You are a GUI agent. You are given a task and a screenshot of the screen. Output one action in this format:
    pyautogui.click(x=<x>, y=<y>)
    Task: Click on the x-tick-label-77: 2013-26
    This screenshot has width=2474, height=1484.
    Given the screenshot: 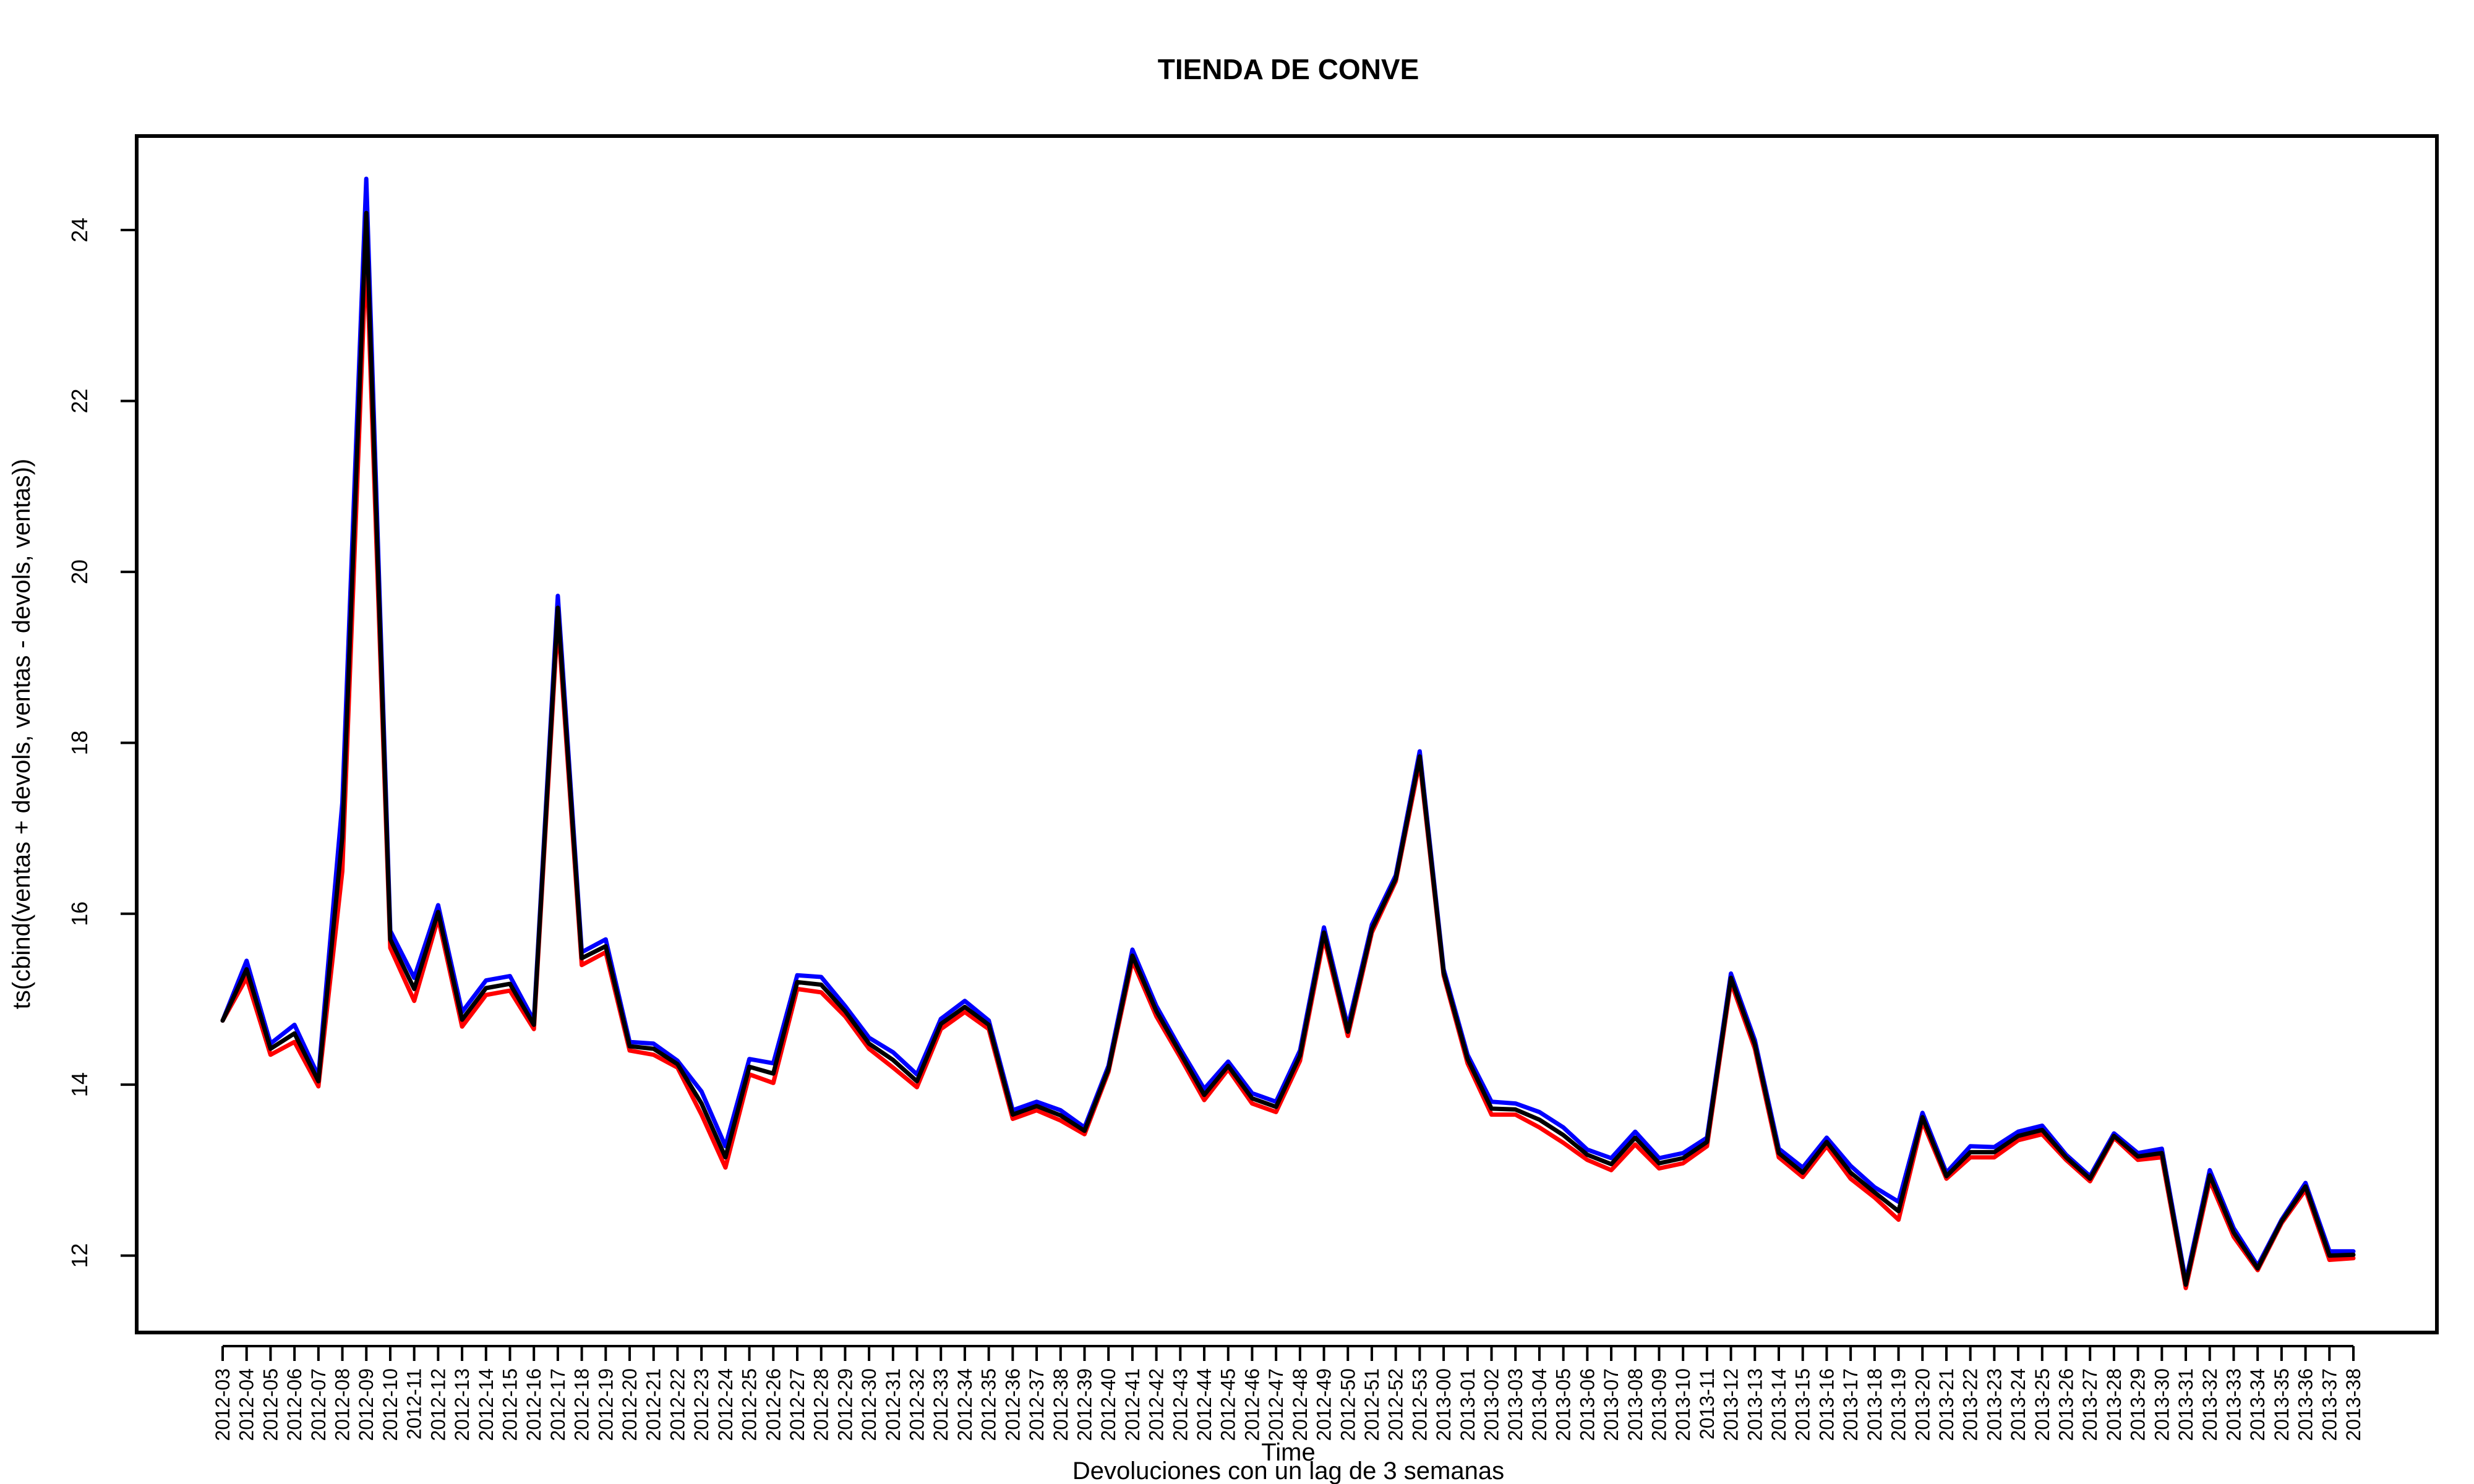 What is the action you would take?
    pyautogui.click(x=2066, y=1404)
    